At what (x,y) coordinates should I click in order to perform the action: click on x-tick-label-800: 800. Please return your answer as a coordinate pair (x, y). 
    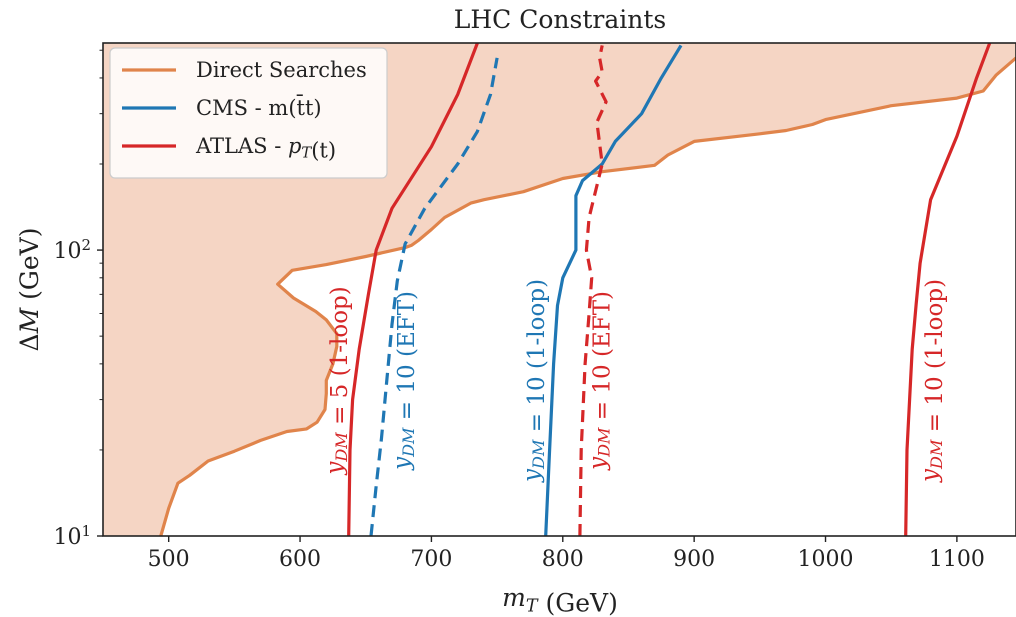
    Looking at the image, I should click on (563, 559).